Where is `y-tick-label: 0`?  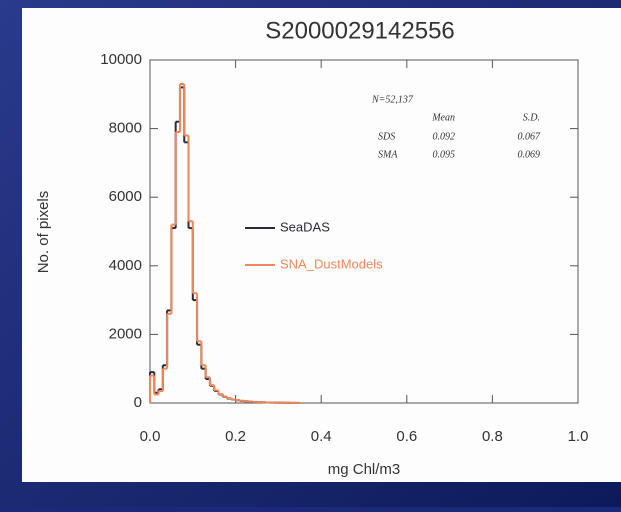
y-tick-label: 0 is located at coordinates (138, 402).